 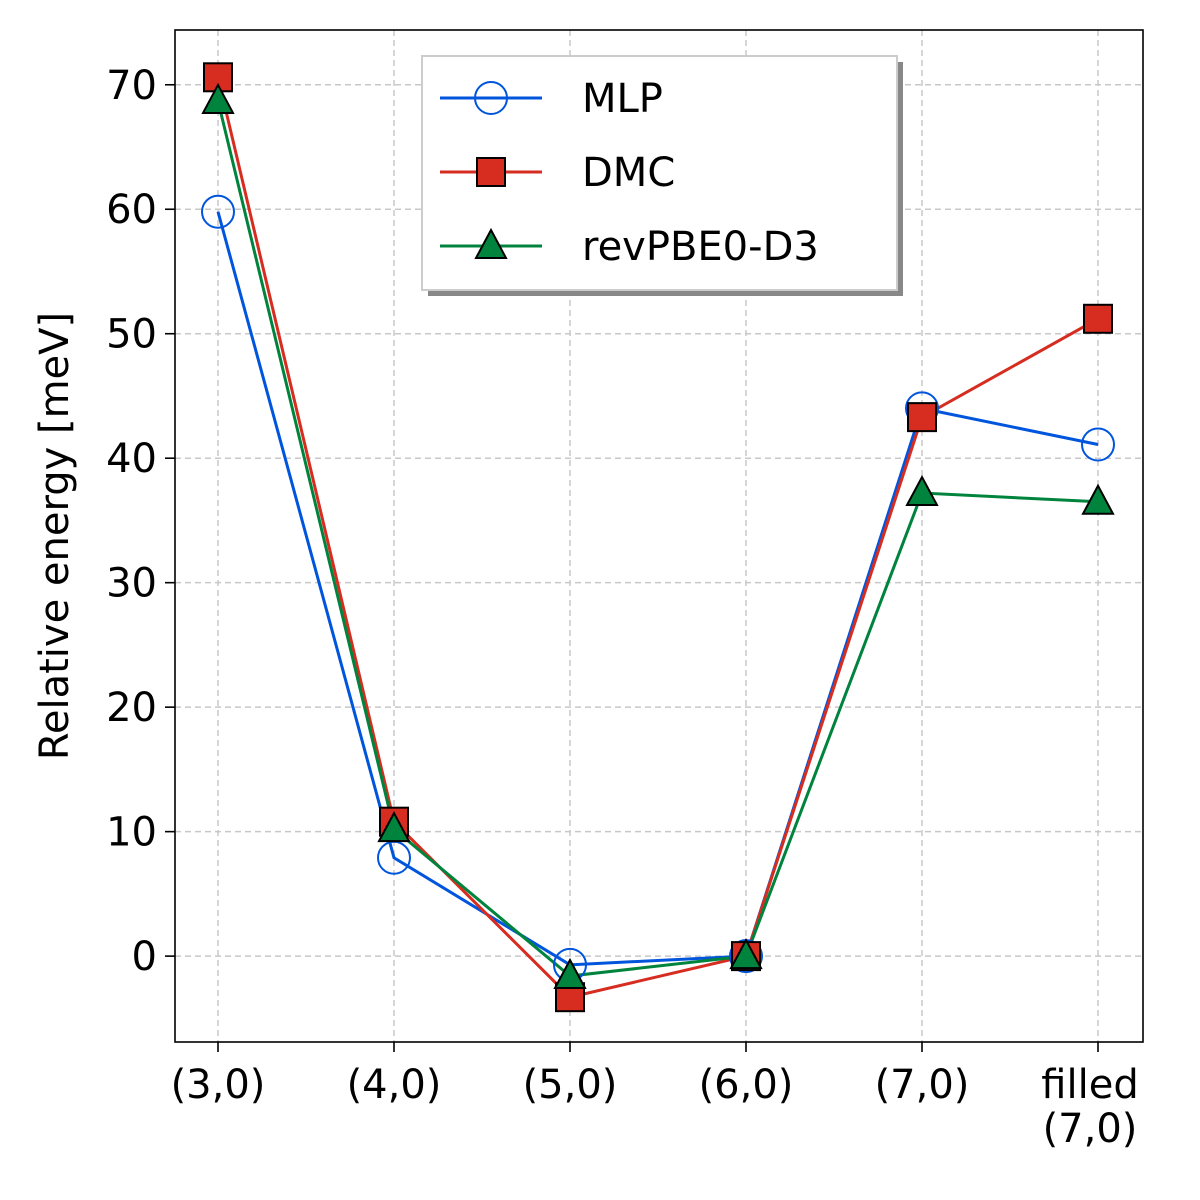 I want to click on y-tick-label: 40, so click(x=131, y=459).